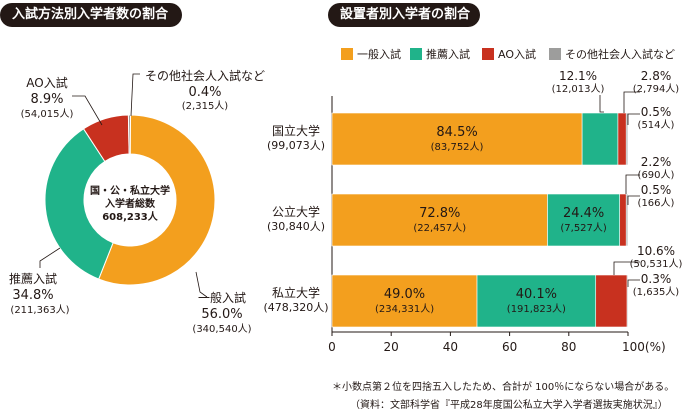 The image size is (700, 416). Describe the element at coordinates (130, 203) in the screenshot. I see `donut-center-label: 入学者総数` at that location.